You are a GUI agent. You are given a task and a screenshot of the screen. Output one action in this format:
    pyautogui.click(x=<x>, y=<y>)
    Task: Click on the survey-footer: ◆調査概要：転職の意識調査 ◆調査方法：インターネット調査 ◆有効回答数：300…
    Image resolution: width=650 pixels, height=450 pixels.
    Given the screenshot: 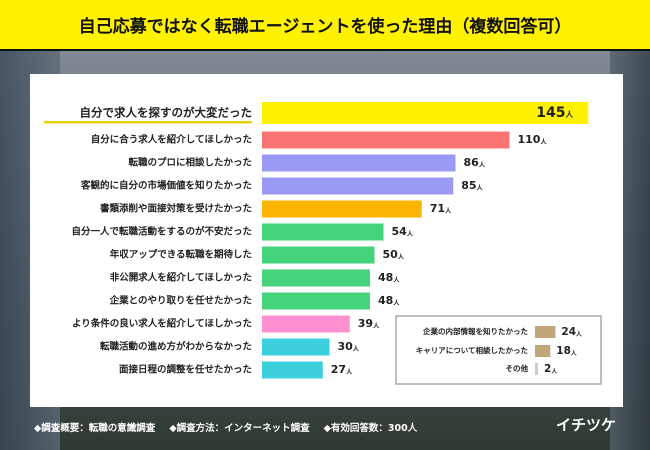 What is the action you would take?
    pyautogui.click(x=225, y=427)
    